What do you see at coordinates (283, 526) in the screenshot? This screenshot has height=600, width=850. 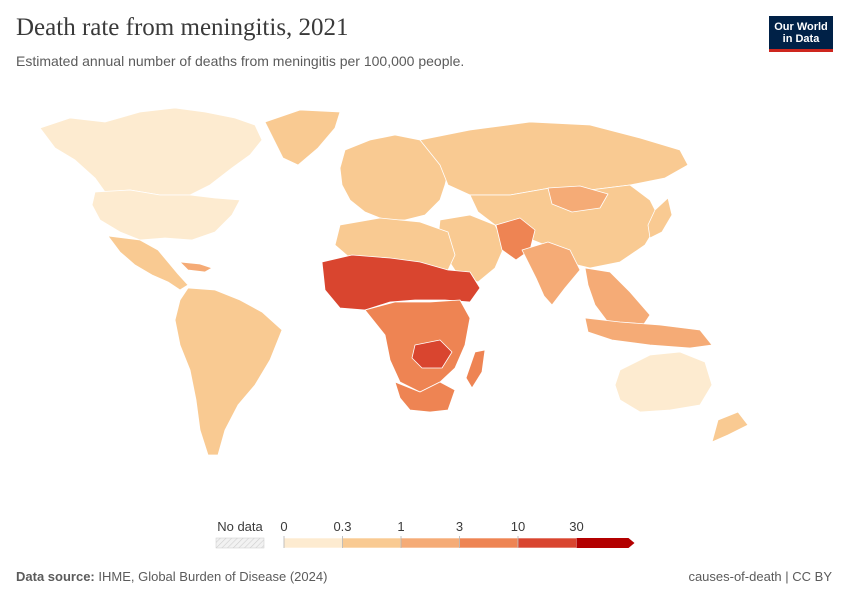 I see `legend-tick-label-0: 0` at bounding box center [283, 526].